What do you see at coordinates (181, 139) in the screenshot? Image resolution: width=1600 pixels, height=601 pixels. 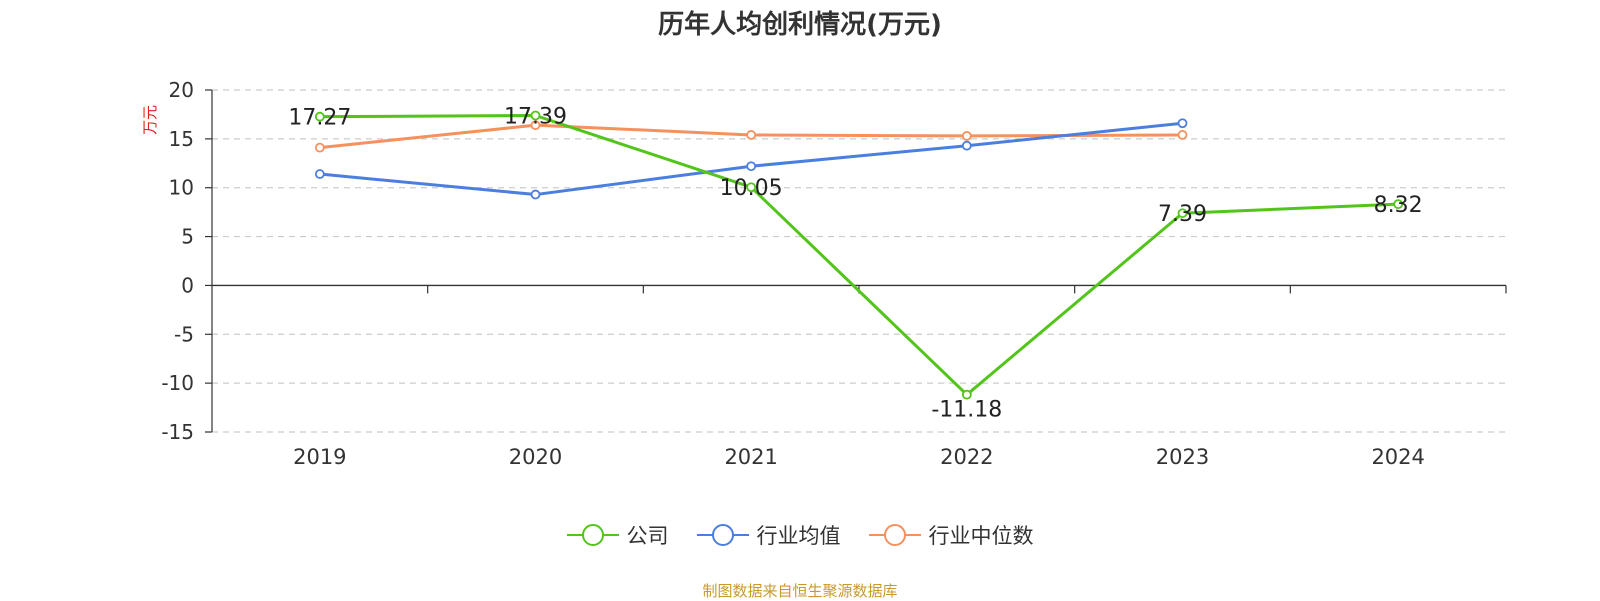 I see `y-tick-label: 15` at bounding box center [181, 139].